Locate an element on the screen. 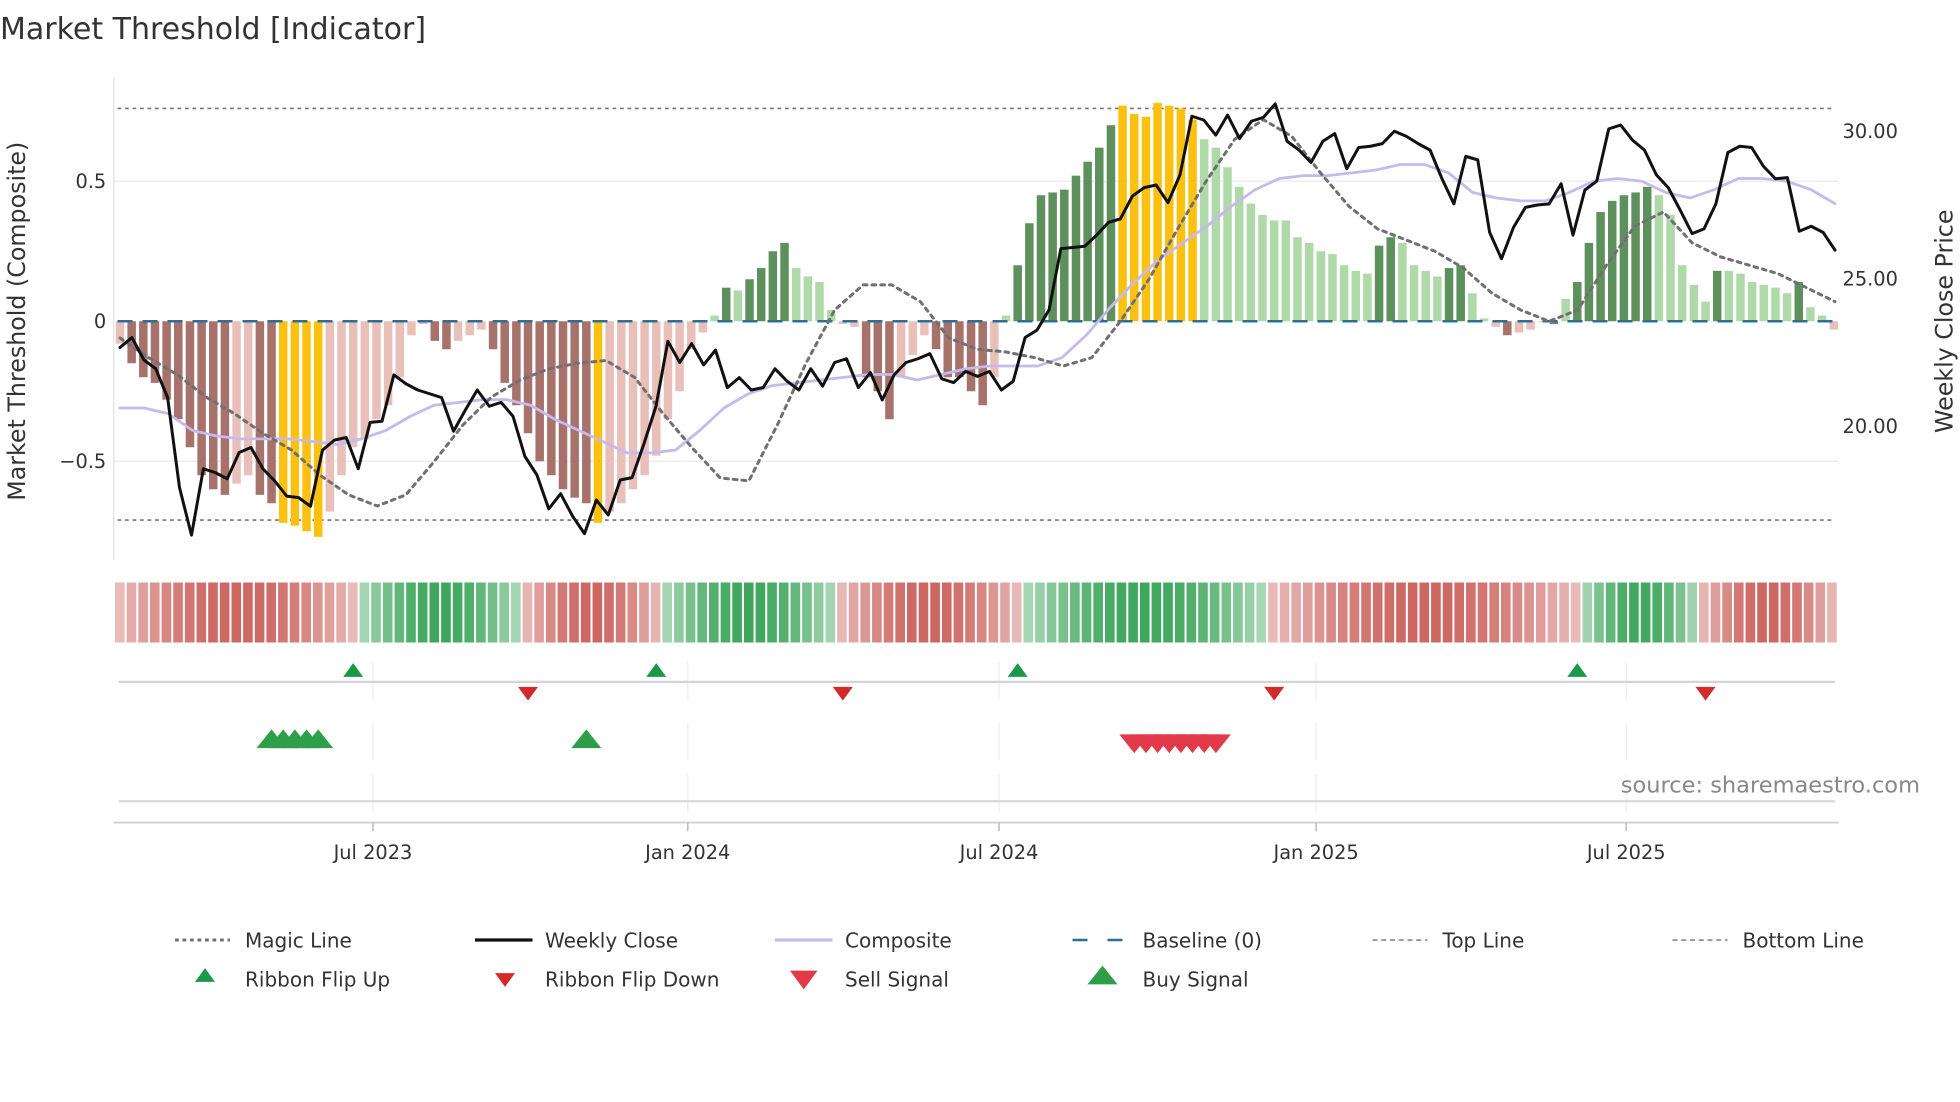  legend-triangle-up-icon is located at coordinates (205, 975).